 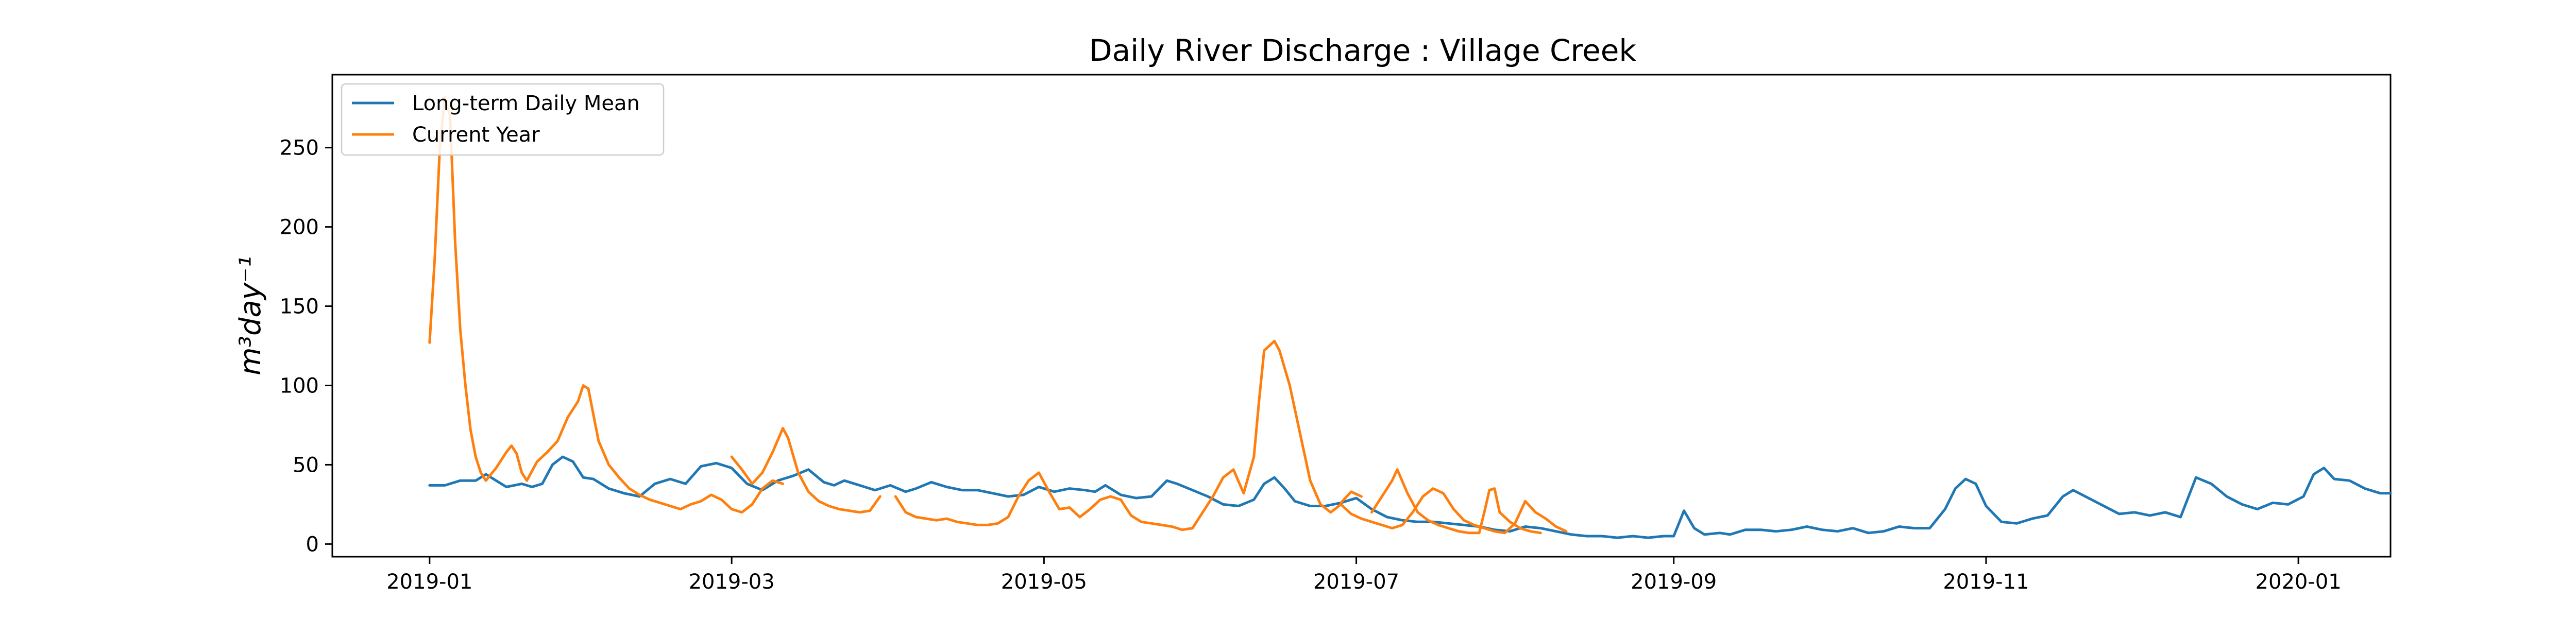 I want to click on x-tick-label: 2019-09, so click(x=1674, y=582).